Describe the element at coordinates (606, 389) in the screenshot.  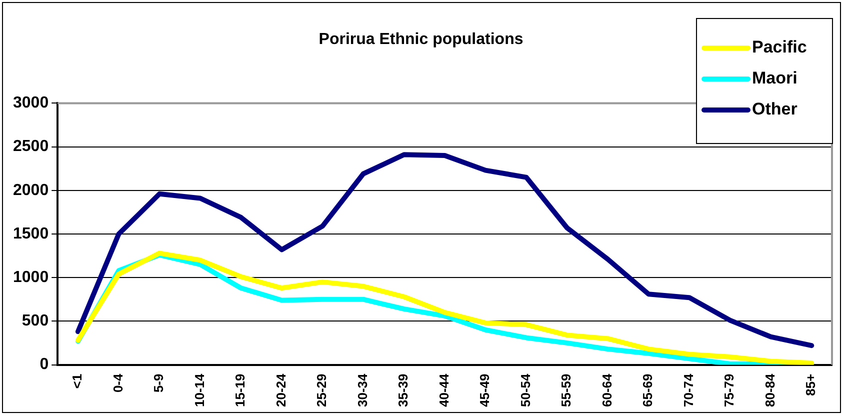
I see `x-tick-label: 60-64` at that location.